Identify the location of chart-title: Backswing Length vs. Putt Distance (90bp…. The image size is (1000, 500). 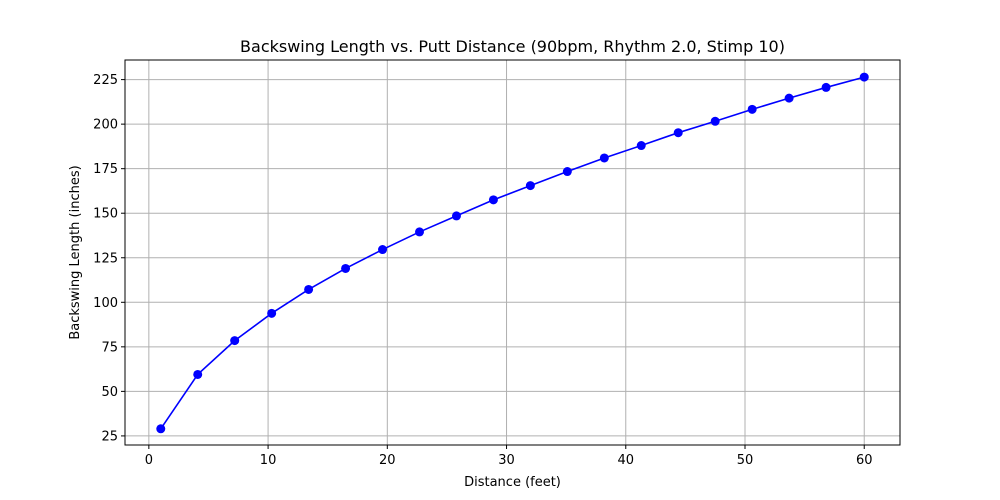
(512, 46).